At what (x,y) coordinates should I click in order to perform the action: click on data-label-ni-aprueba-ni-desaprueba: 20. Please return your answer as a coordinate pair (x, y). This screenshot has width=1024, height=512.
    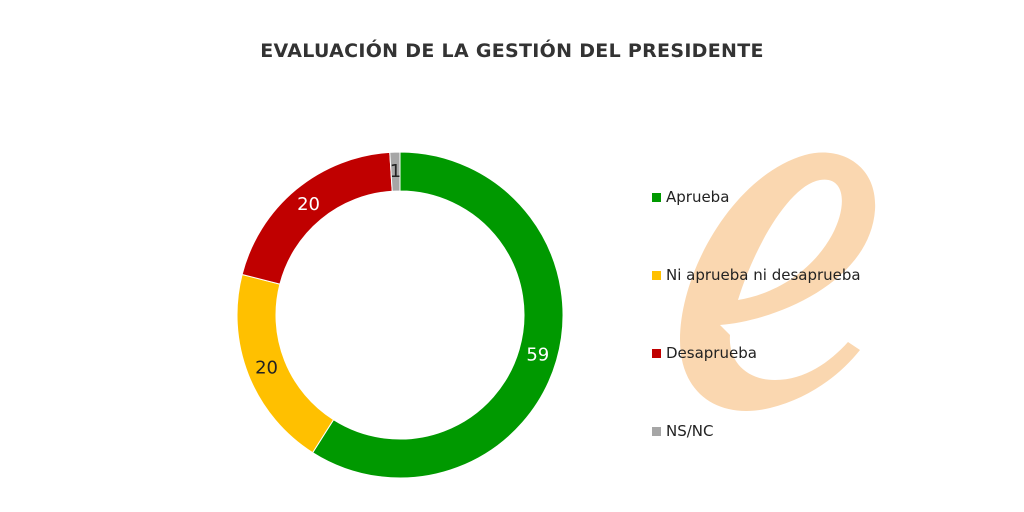
    Looking at the image, I should click on (266, 367).